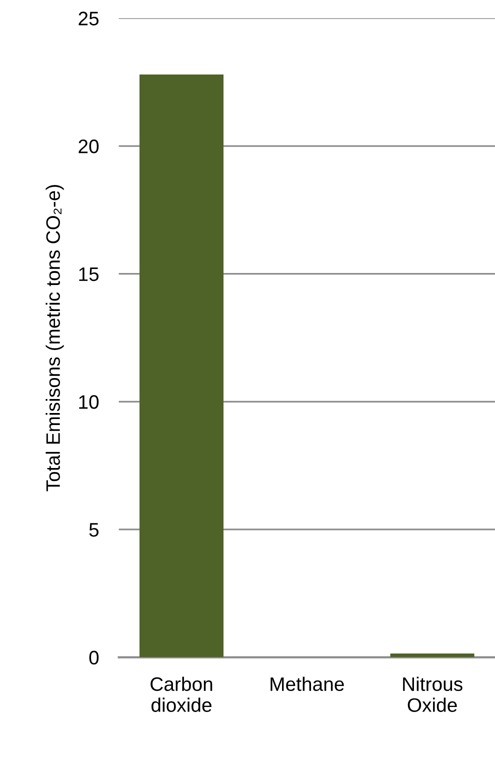 This screenshot has height=759, width=495. Describe the element at coordinates (432, 694) in the screenshot. I see `x-tick-label: Nitrous Oxide` at that location.